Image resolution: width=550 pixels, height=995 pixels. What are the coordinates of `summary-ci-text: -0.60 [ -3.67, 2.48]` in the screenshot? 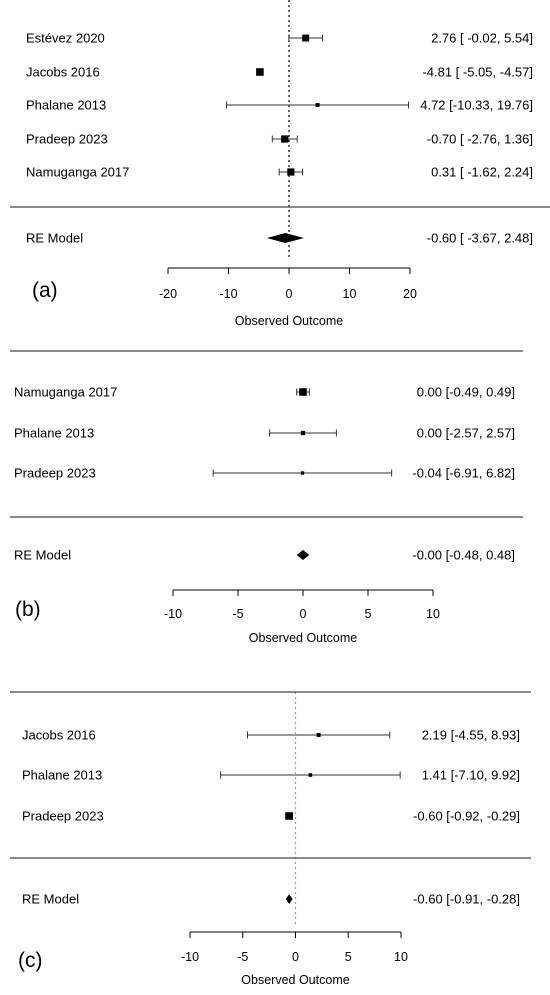 It's located at (480, 238).